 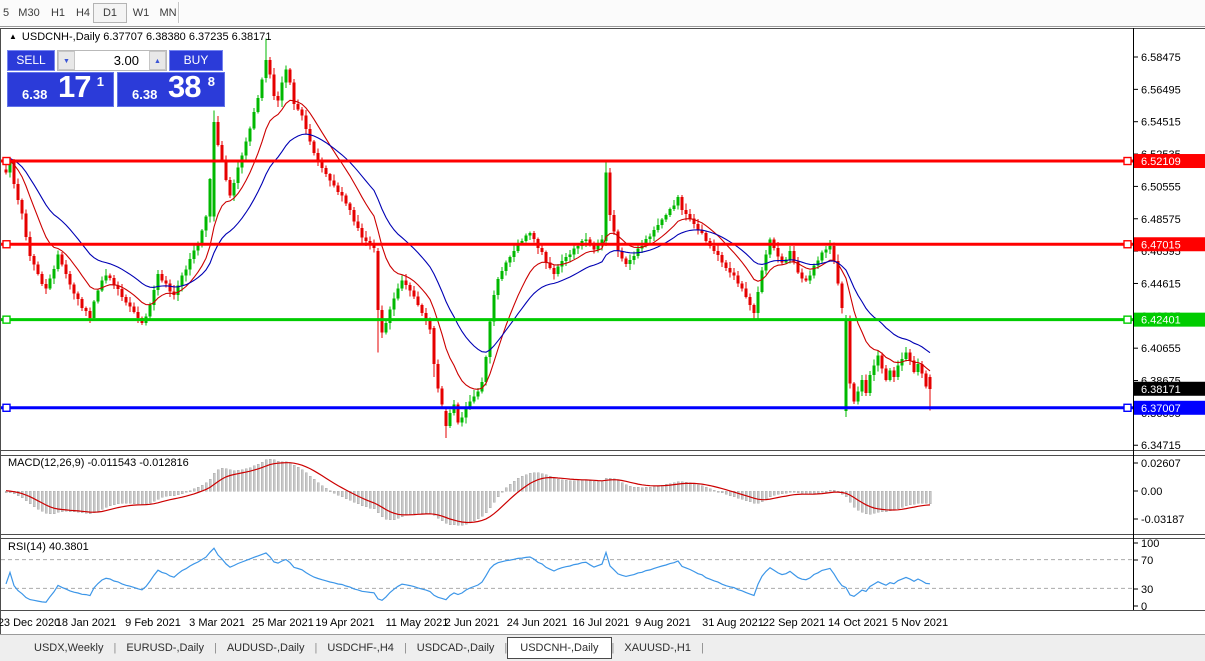 What do you see at coordinates (657, 648) in the screenshot?
I see `chart-tab-xauusd-: XAUUSD-,H1` at bounding box center [657, 648].